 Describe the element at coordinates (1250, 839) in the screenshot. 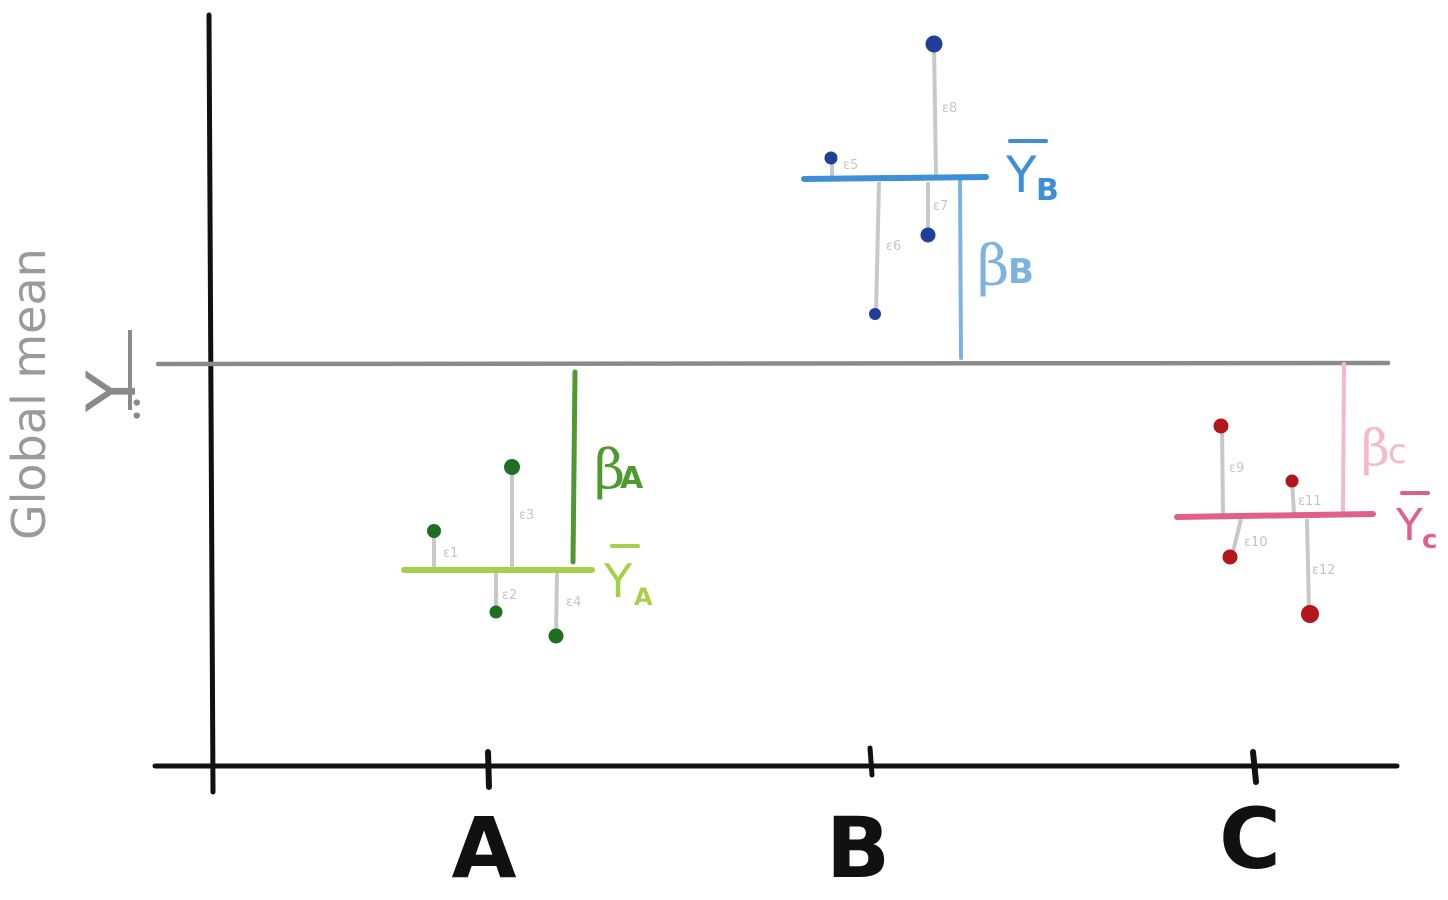

I see `category-label-c: C` at that location.